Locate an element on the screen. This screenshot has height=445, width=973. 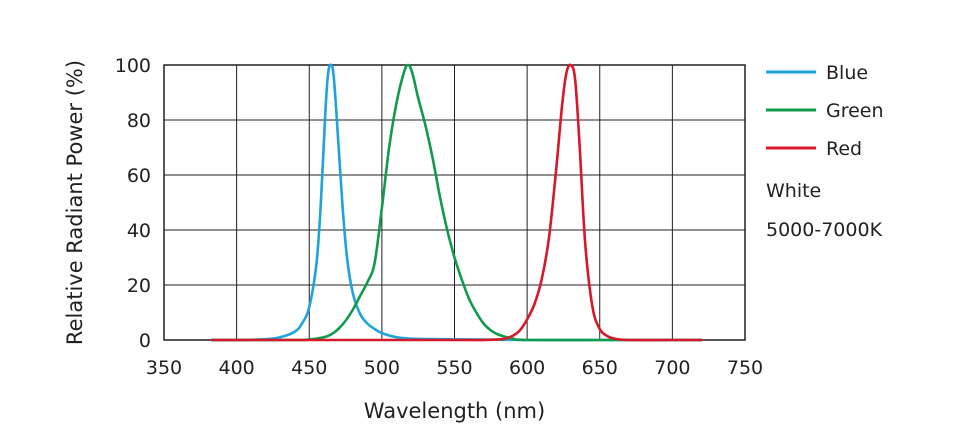
x-tick-label: 700 is located at coordinates (672, 368).